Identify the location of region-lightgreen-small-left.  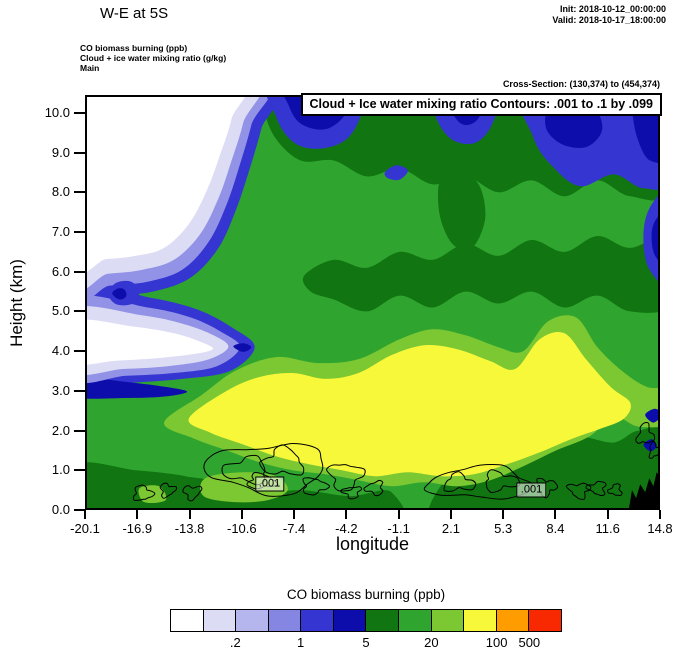
(152, 494).